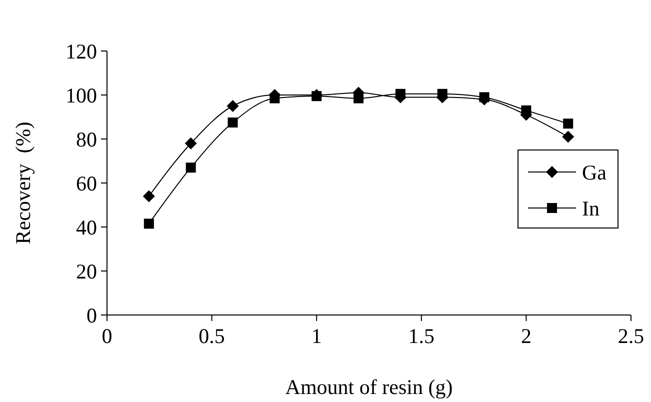 This screenshot has width=651, height=402. What do you see at coordinates (23, 183) in the screenshot?
I see `y-axis-title: Recovery (%)` at bounding box center [23, 183].